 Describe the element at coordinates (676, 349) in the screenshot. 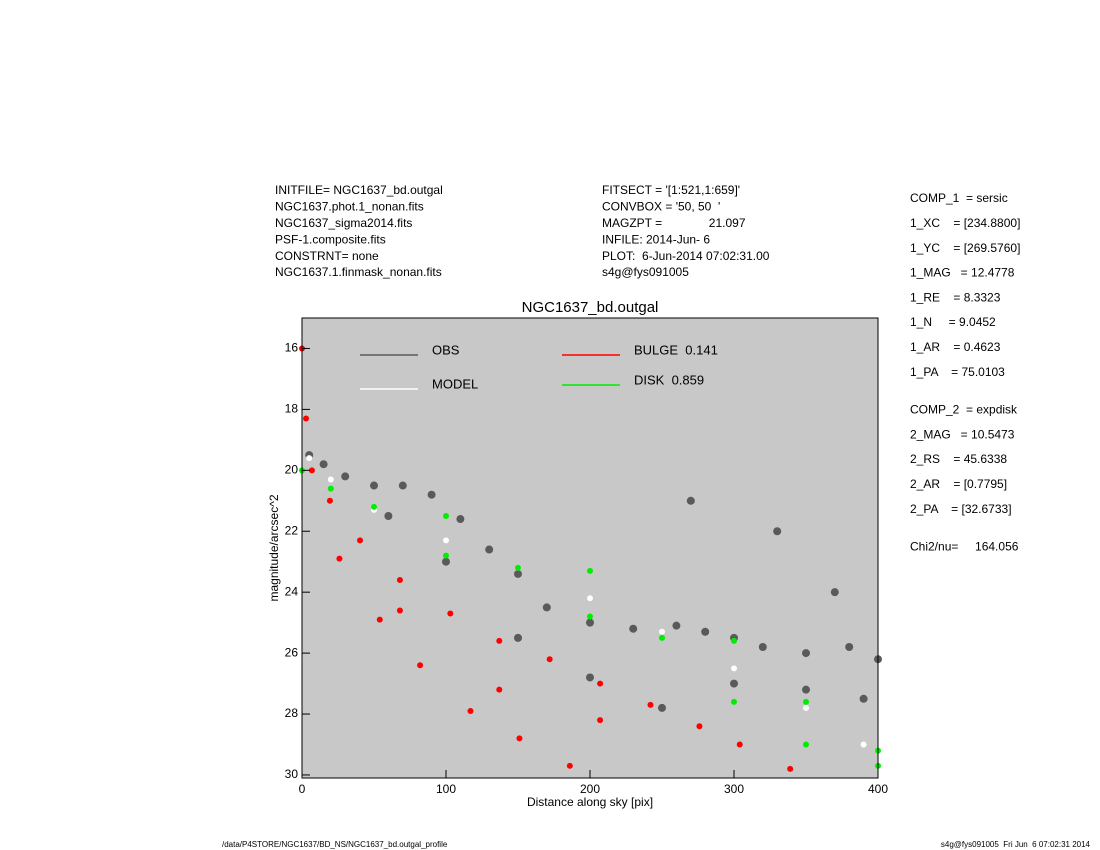

I see `legend-label: BULGE 0.141` at that location.